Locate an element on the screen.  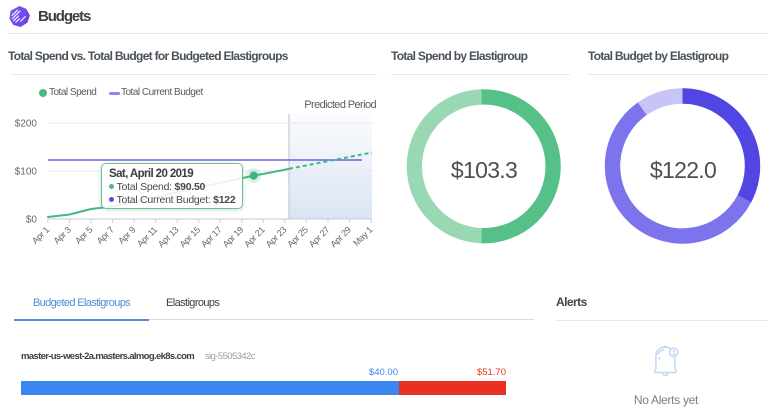
svg-text: Apr 1 is located at coordinates (40, 235).